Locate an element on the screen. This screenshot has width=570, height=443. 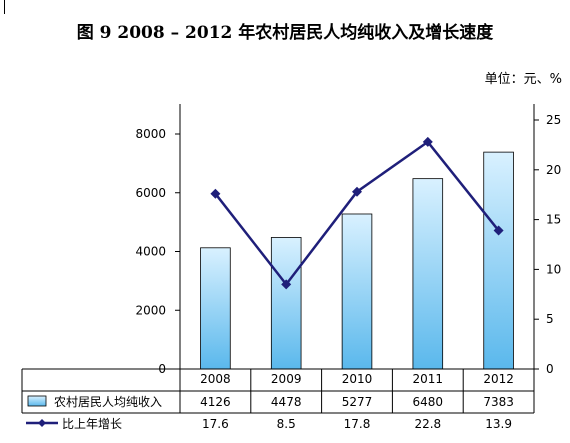
right-axis-tick-label: 15 is located at coordinates (553, 220).